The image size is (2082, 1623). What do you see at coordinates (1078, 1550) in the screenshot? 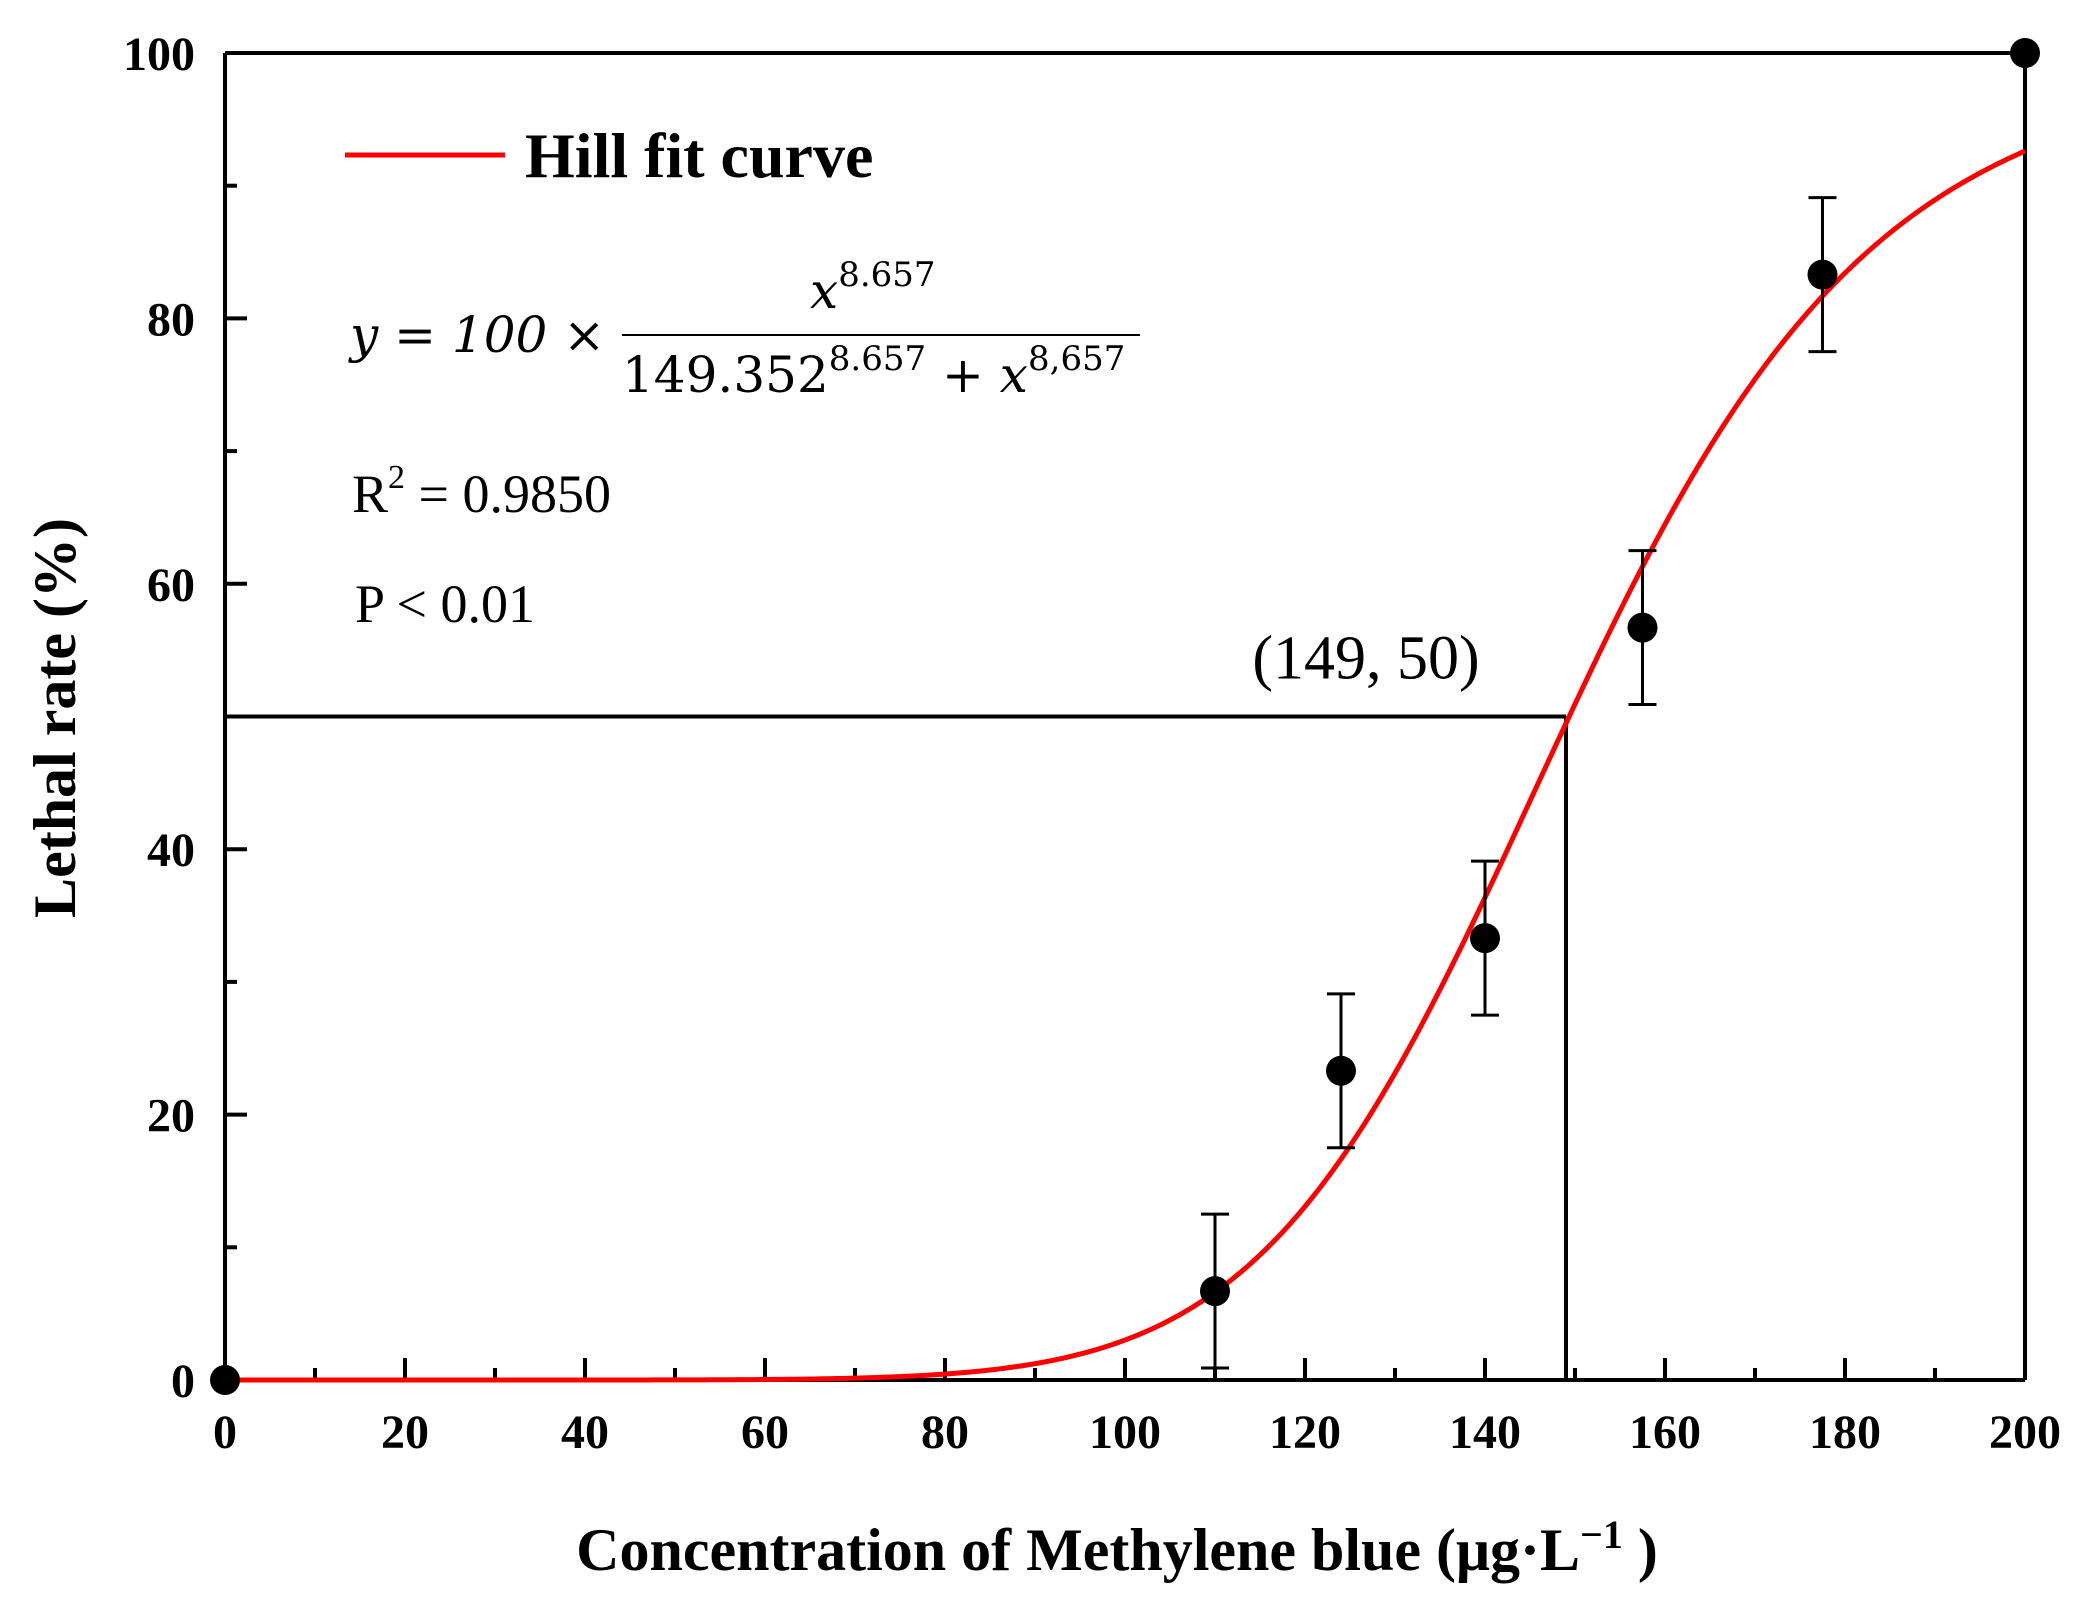
I see `x-axis-title-main: Concentration of Methylene blue (μg·L` at bounding box center [1078, 1550].